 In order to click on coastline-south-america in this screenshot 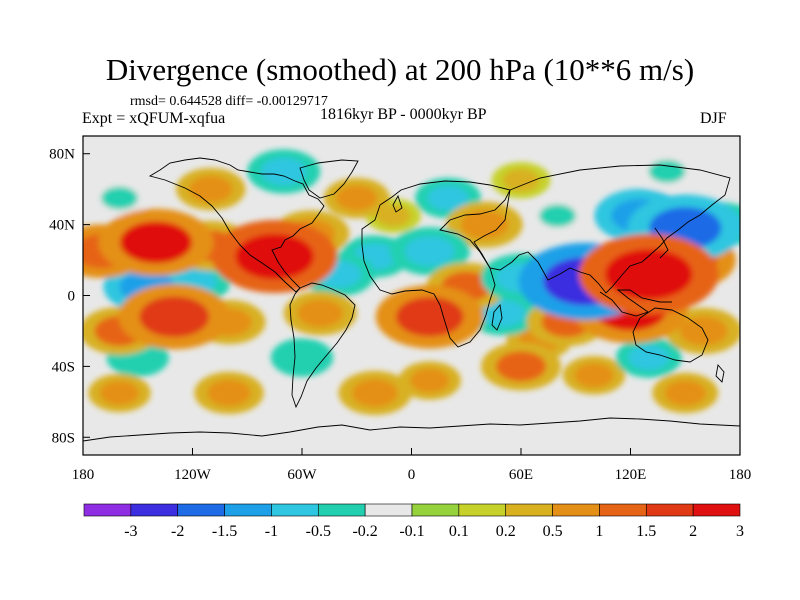, I will do `click(322, 345)`.